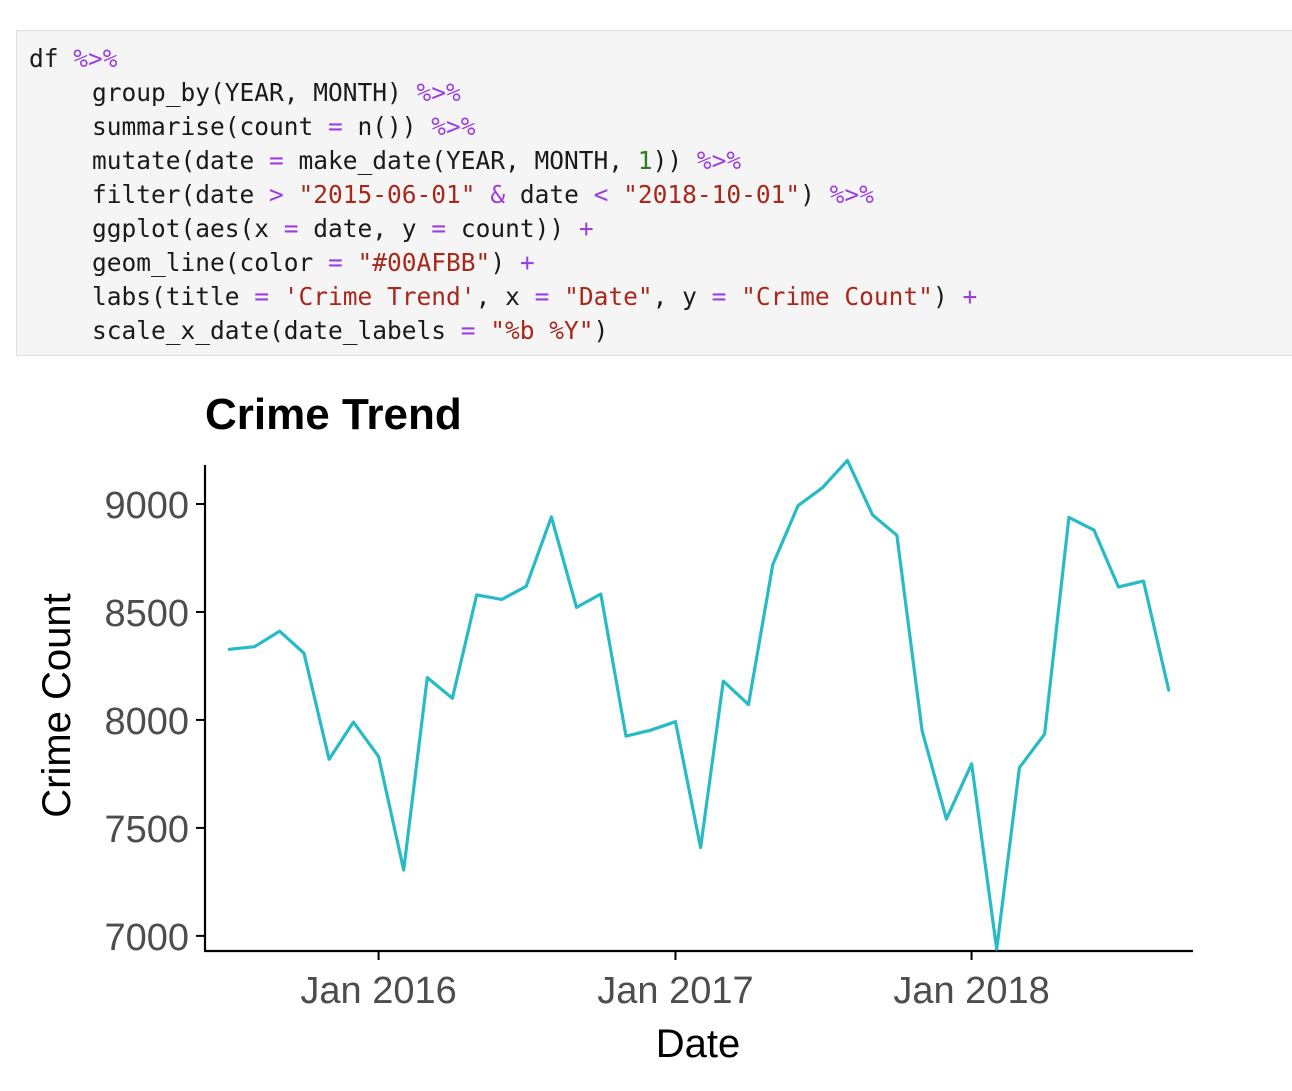 This screenshot has height=1091, width=1292. What do you see at coordinates (505, 296) in the screenshot?
I see `code-token: , x` at bounding box center [505, 296].